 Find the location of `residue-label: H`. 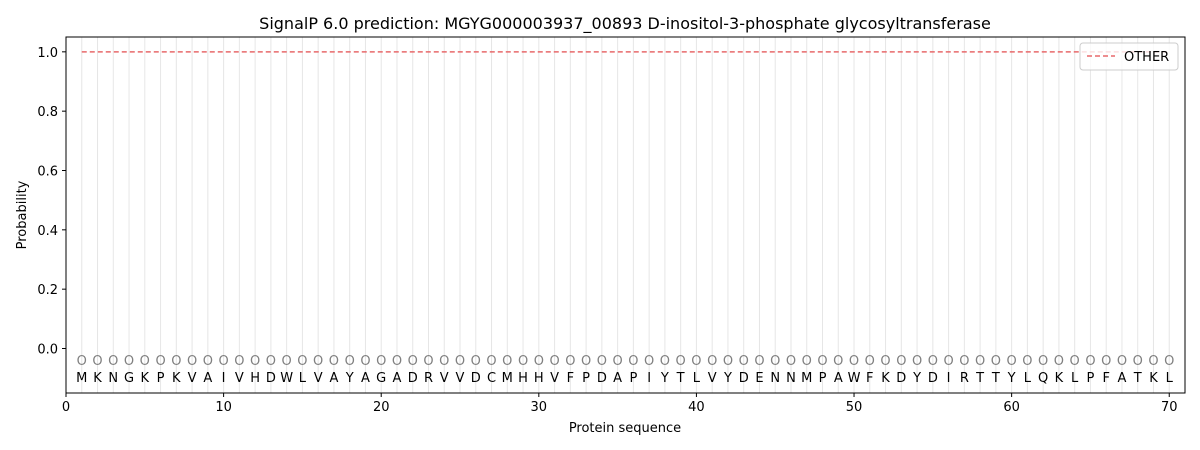

residue-label: H is located at coordinates (255, 378).